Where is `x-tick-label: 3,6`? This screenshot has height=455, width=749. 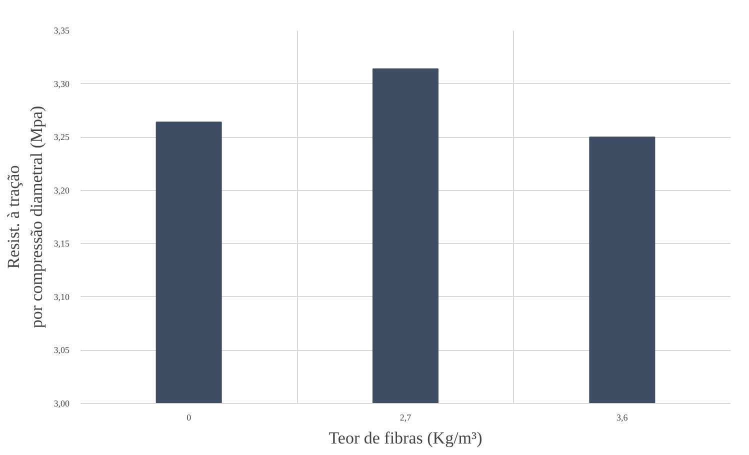 x-tick-label: 3,6 is located at coordinates (622, 417).